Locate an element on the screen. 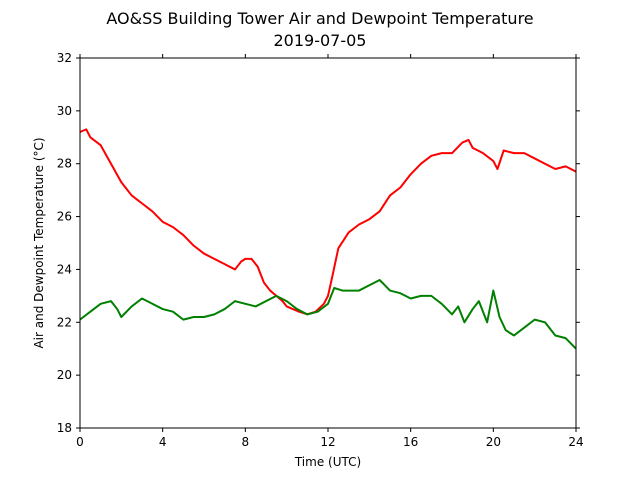 The height and width of the screenshot is (480, 640). y-tick-label: 32 is located at coordinates (64, 58).